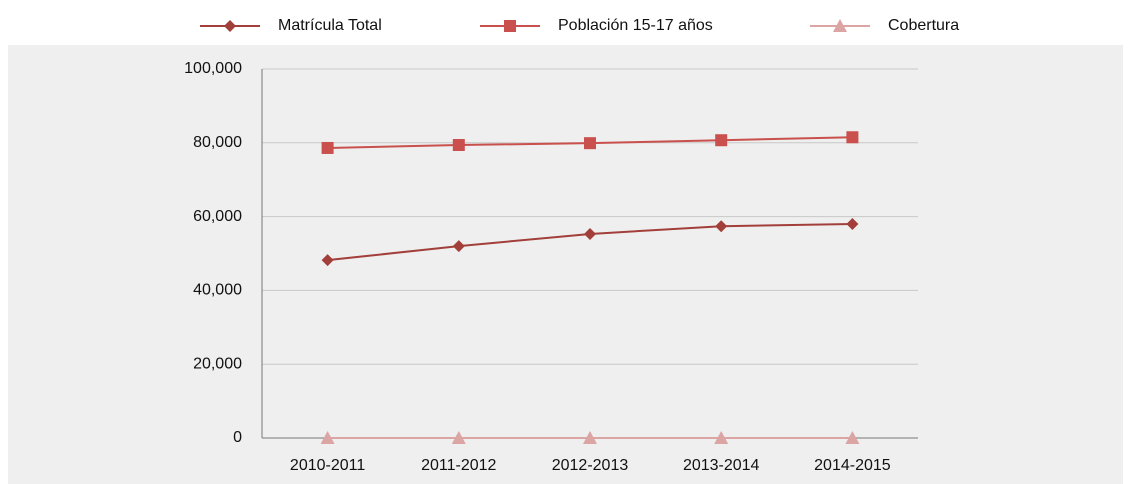 The image size is (1131, 484). Describe the element at coordinates (923, 25) in the screenshot. I see `legend-label: Cobertura` at that location.